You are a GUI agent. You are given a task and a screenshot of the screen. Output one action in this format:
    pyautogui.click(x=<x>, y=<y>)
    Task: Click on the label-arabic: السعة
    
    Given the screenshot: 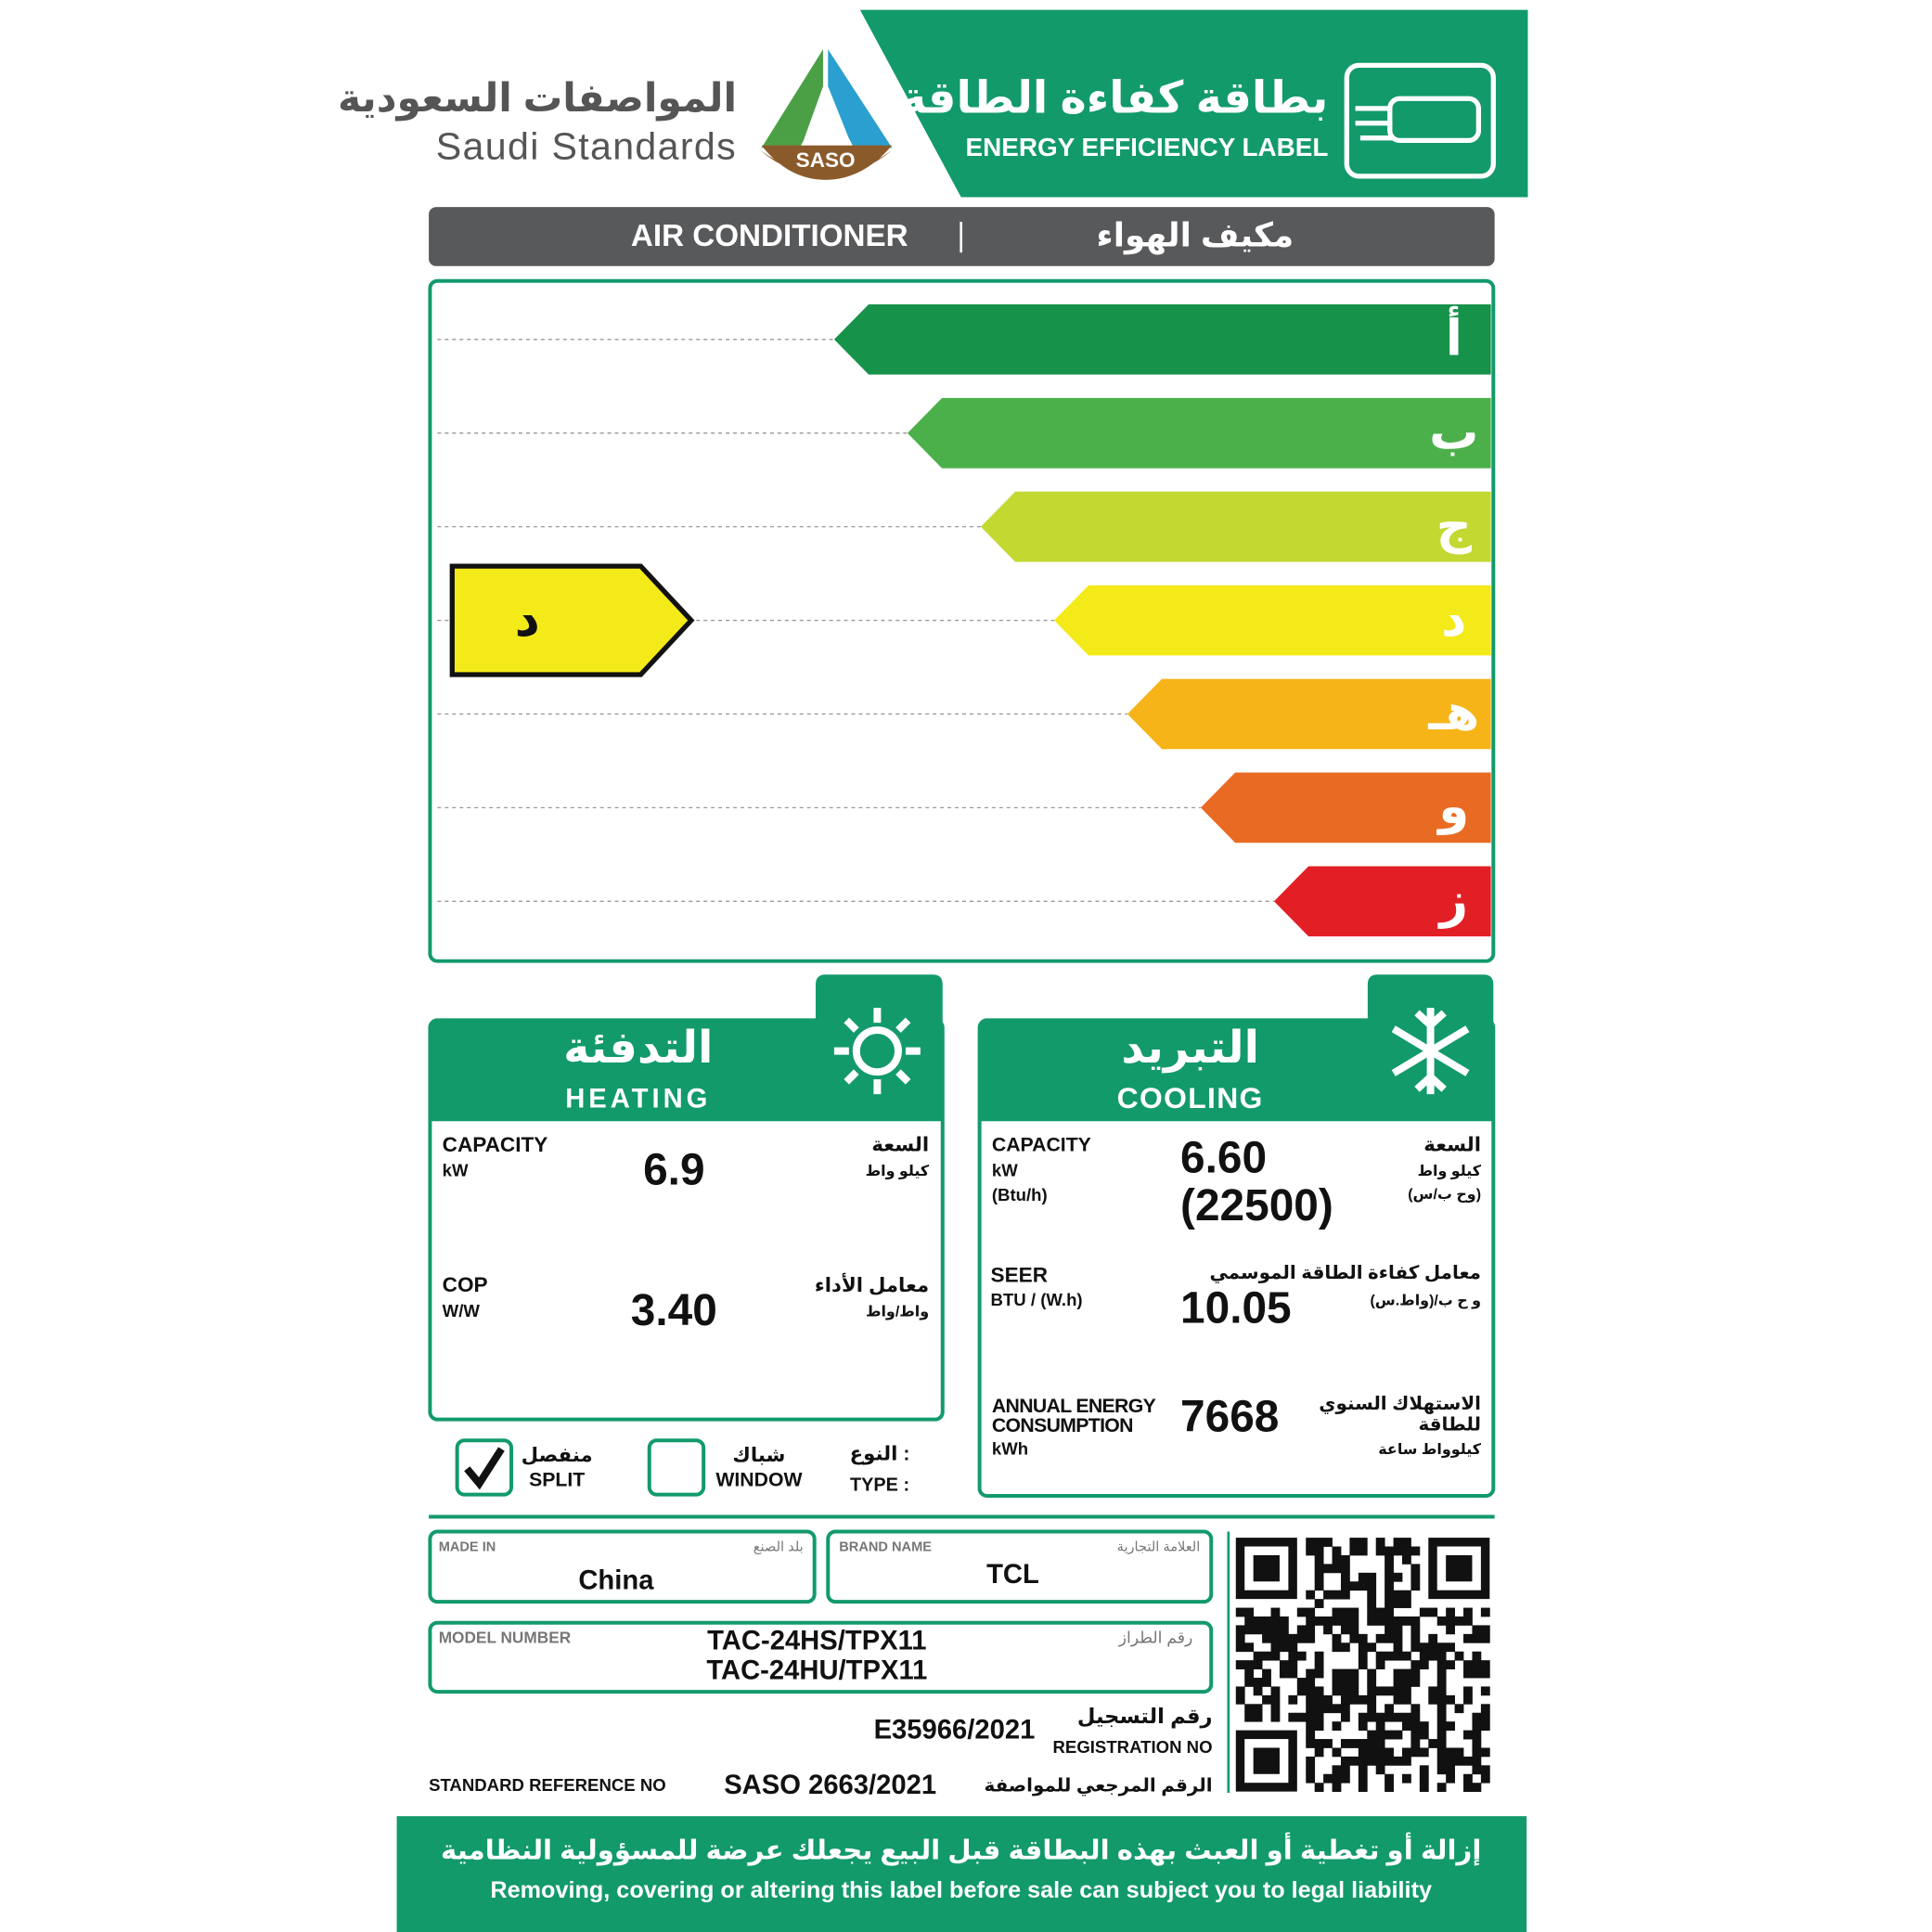 What is the action you would take?
    pyautogui.click(x=1452, y=1144)
    